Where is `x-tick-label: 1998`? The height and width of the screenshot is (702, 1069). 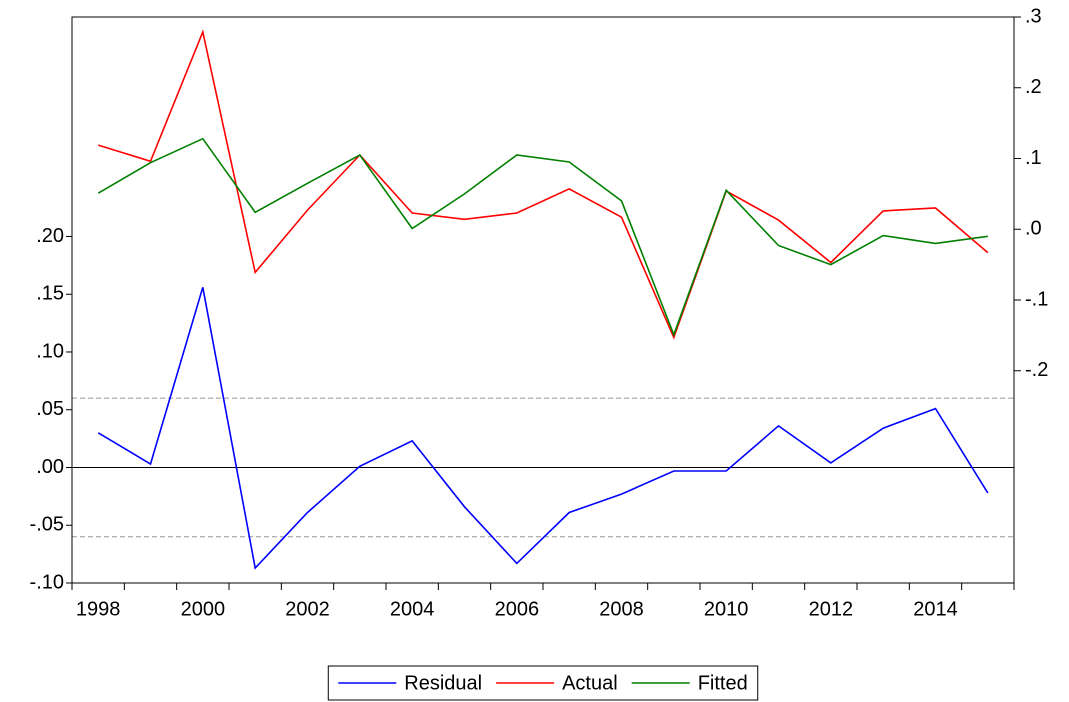
x-tick-label: 1998 is located at coordinates (98, 609).